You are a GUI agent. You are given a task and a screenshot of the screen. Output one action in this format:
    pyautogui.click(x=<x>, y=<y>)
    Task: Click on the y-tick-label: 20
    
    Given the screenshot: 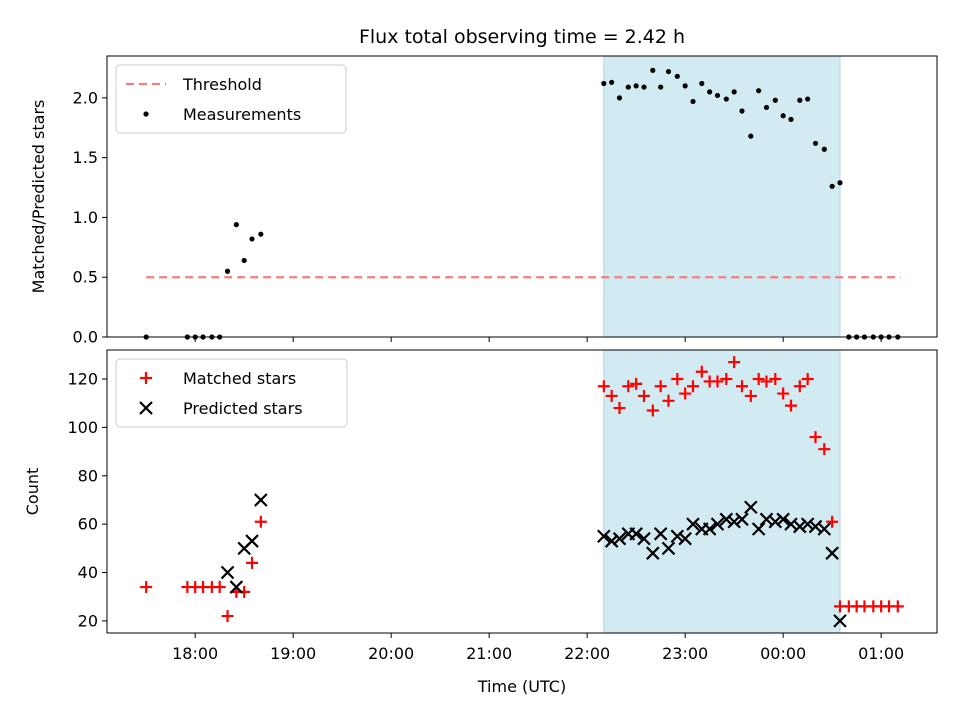 What is the action you would take?
    pyautogui.click(x=88, y=620)
    